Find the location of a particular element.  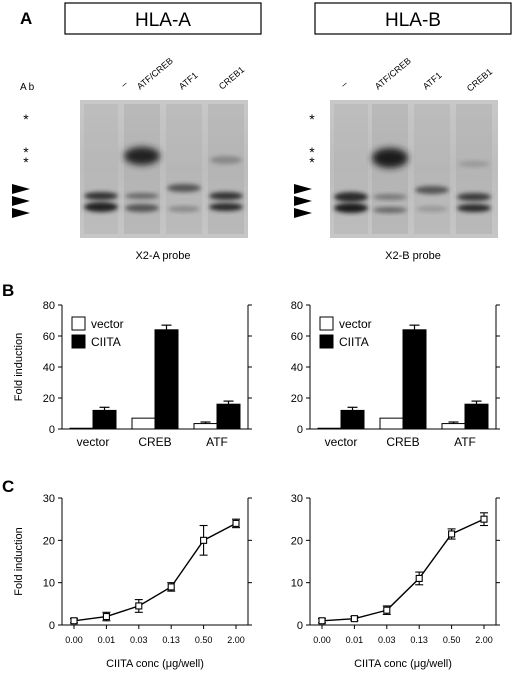

ab-label: Ab is located at coordinates (28, 87).